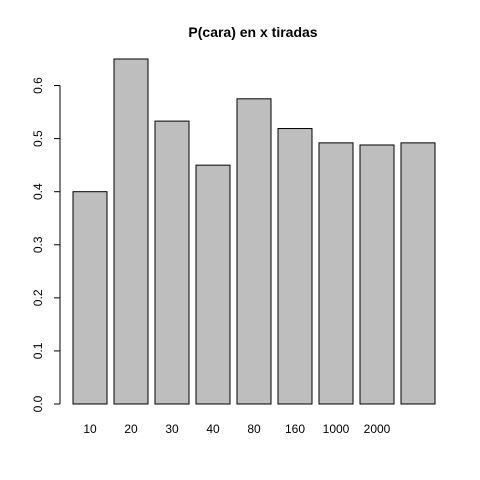 The image size is (480, 480). Describe the element at coordinates (131, 429) in the screenshot. I see `x-tick-label: 20` at that location.